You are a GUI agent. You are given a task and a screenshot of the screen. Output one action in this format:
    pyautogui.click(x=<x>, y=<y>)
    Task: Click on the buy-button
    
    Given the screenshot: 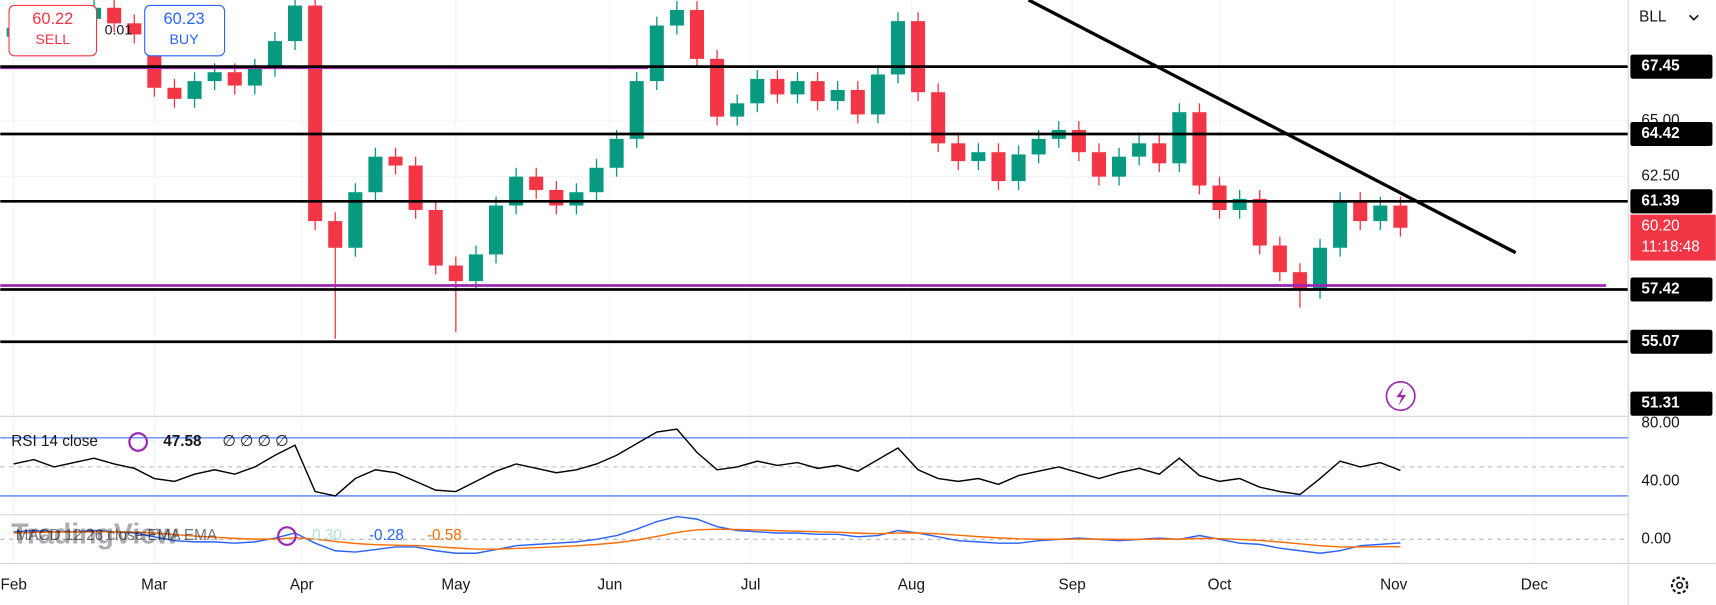 What is the action you would take?
    pyautogui.click(x=185, y=30)
    